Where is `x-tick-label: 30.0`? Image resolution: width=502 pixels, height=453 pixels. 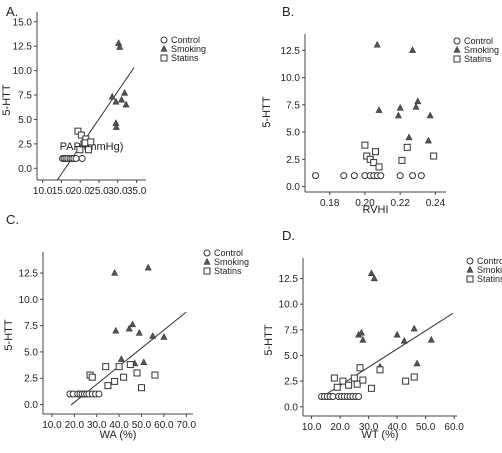 x-tick-label: 30.0 is located at coordinates (369, 427).